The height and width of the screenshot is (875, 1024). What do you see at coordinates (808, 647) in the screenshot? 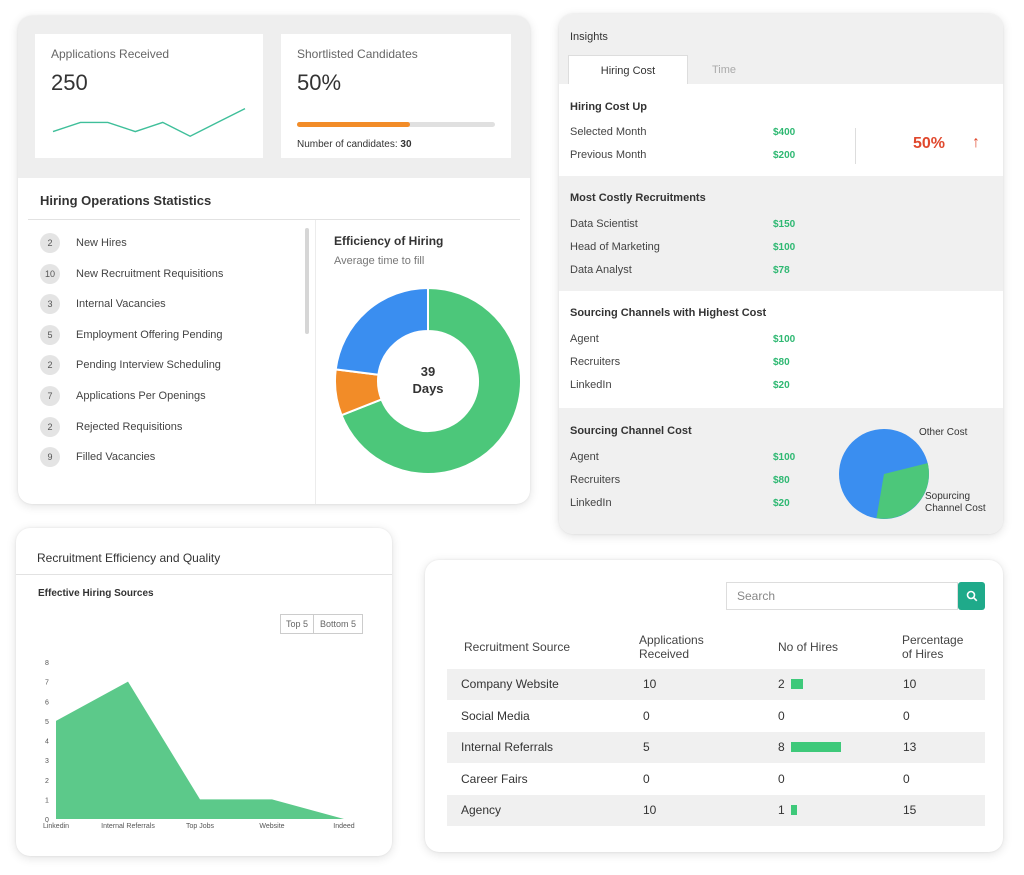
I see `column-header-hires: No of Hires` at bounding box center [808, 647].